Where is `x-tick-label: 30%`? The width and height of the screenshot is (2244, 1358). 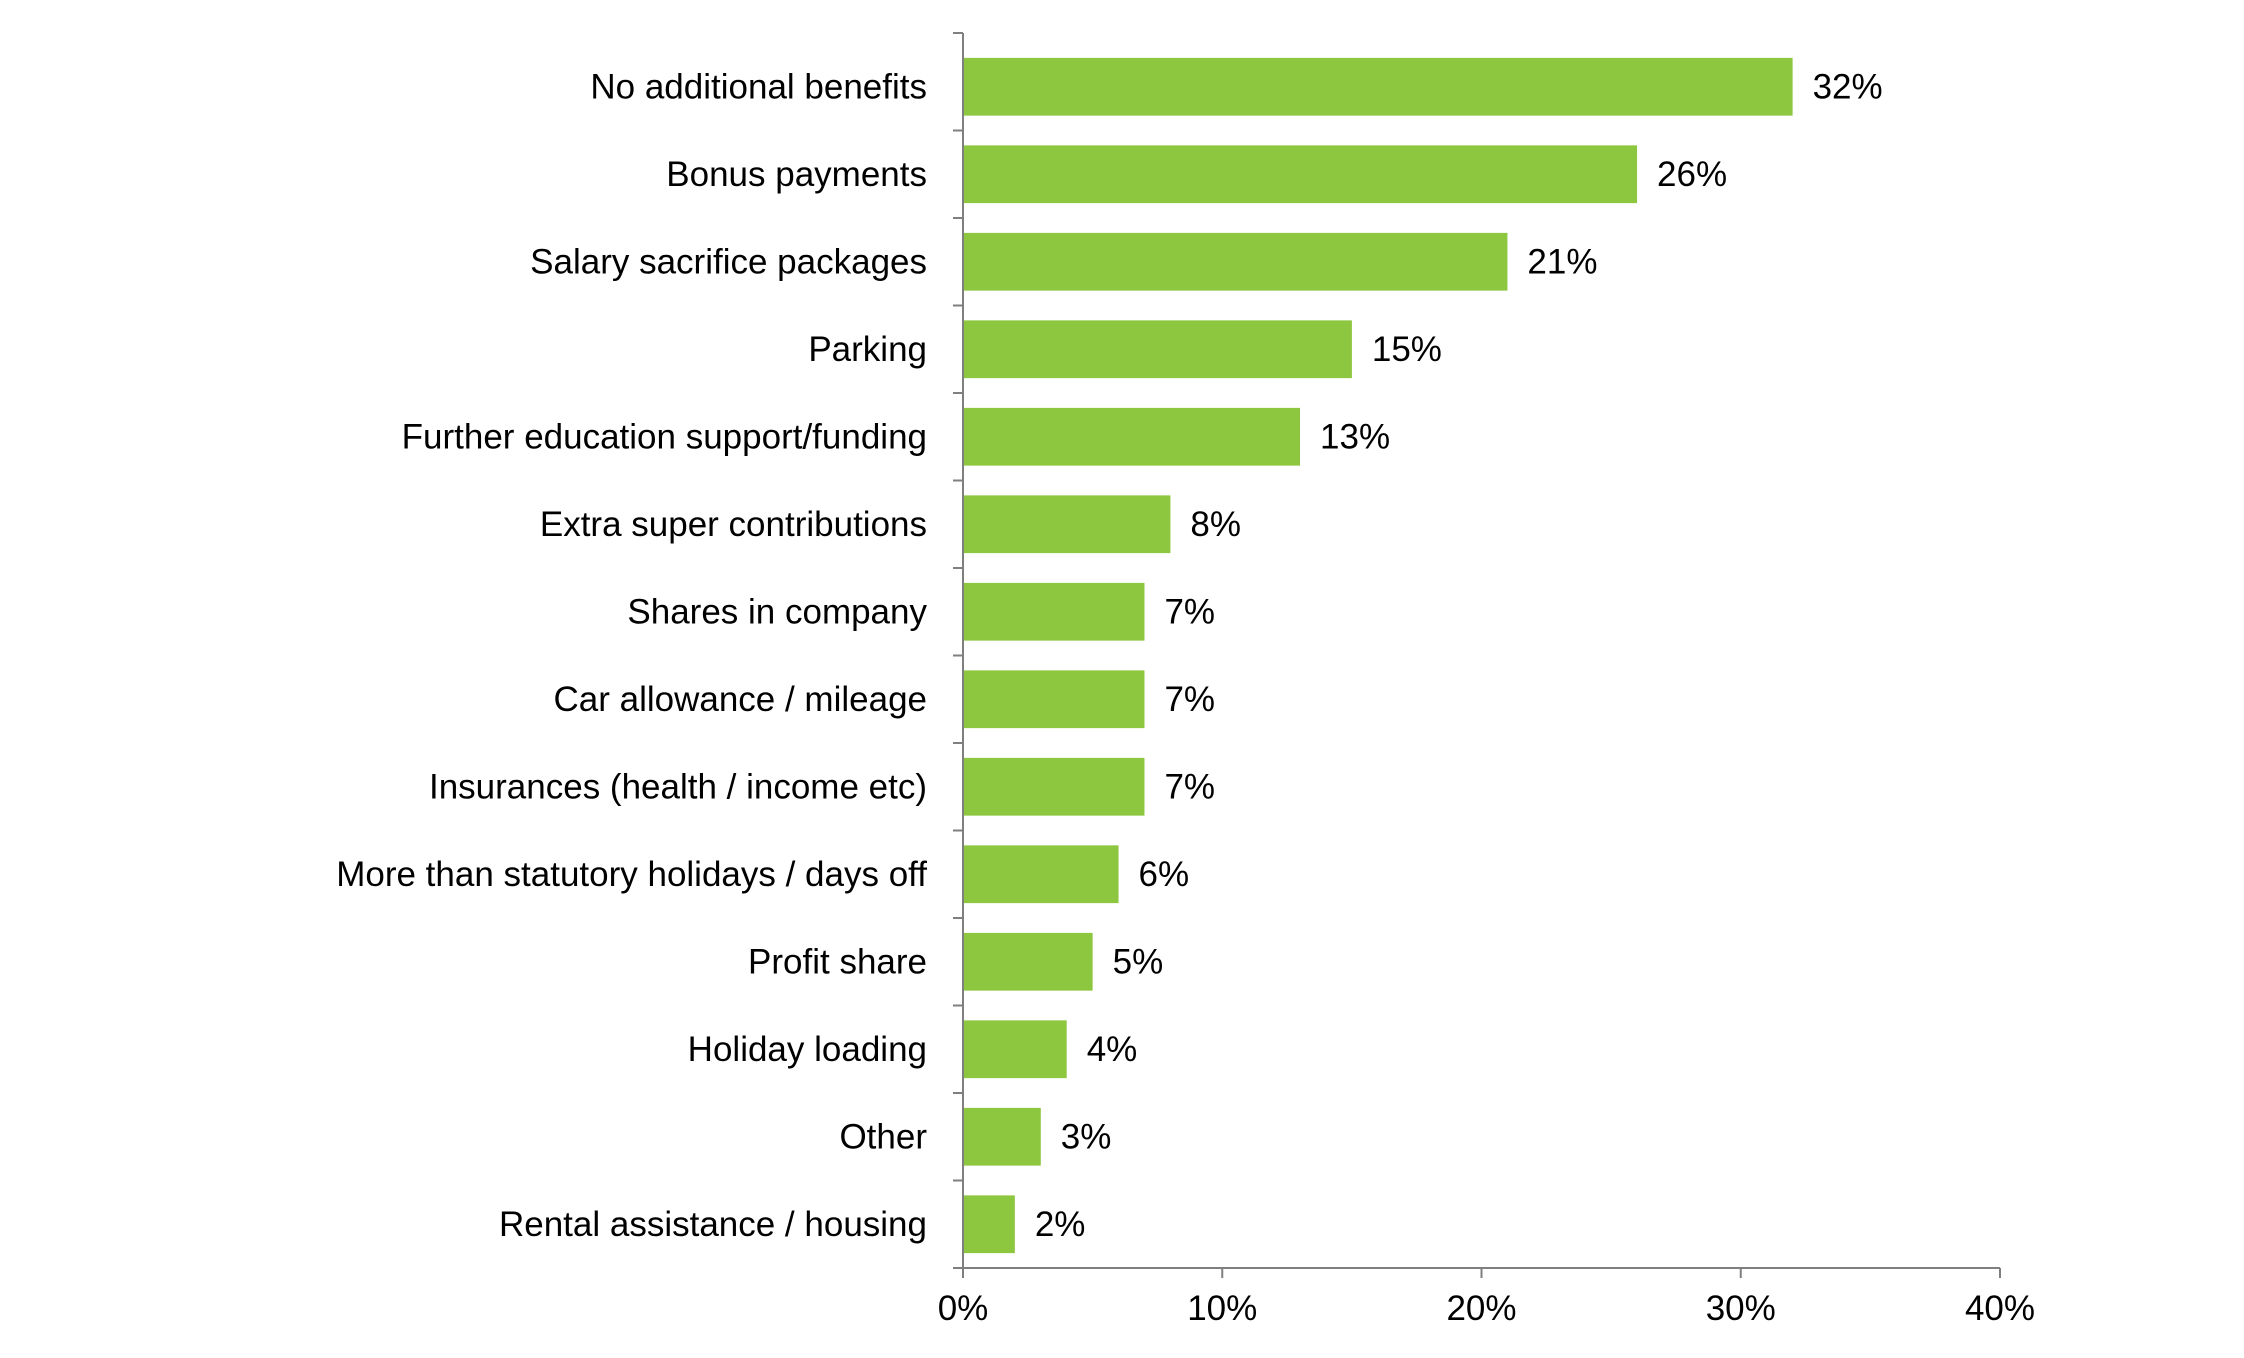 x-tick-label: 30% is located at coordinates (1741, 1308).